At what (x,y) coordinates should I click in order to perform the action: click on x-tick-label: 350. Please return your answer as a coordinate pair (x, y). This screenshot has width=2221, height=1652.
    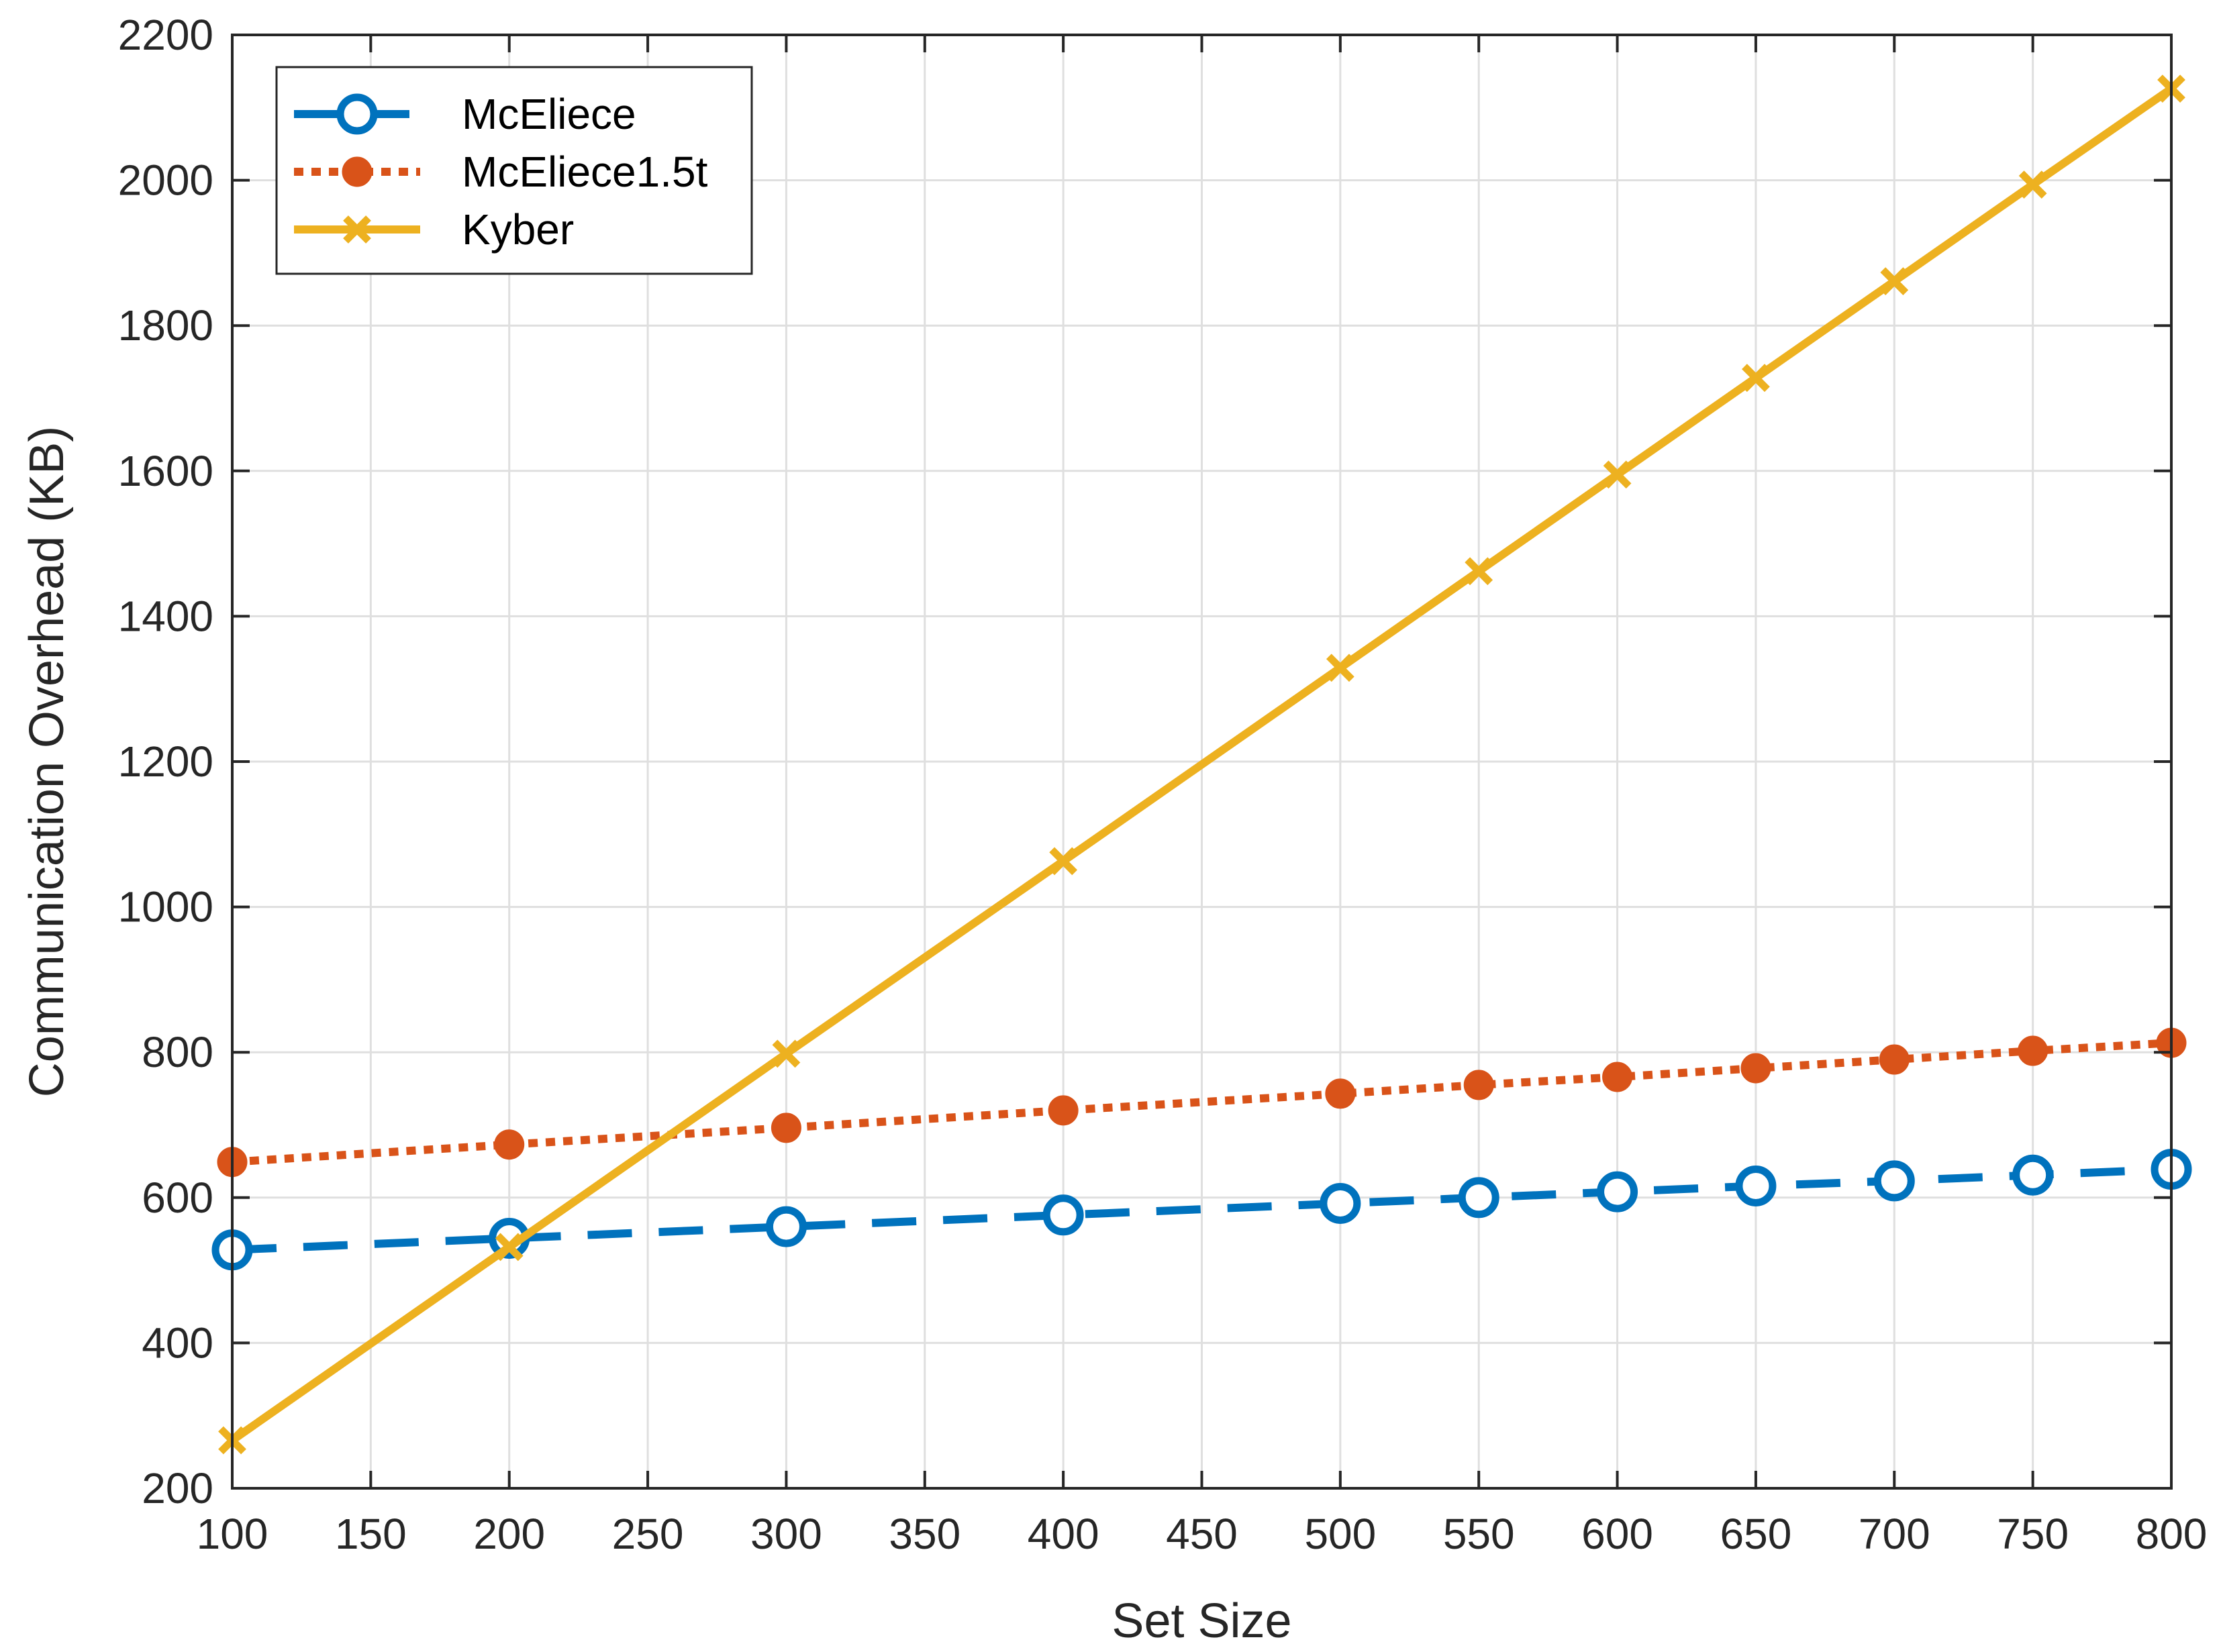
    Looking at the image, I should click on (924, 1534).